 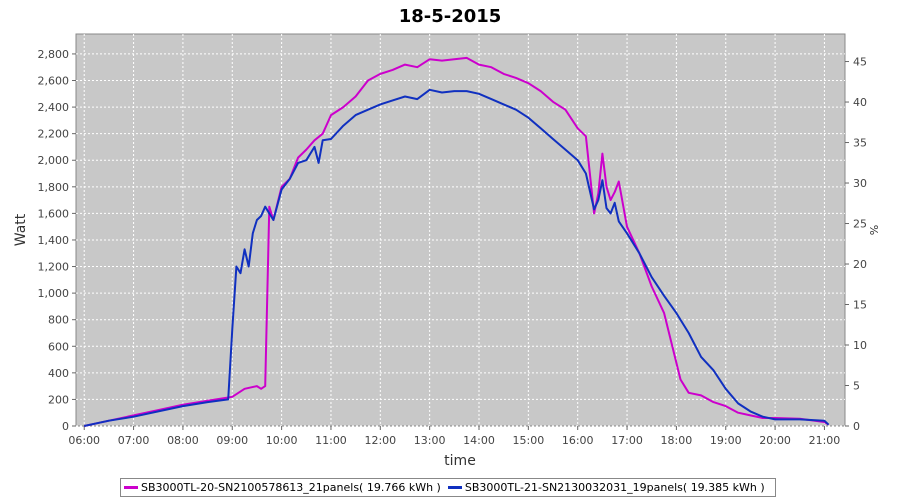 What do you see at coordinates (54, 213) in the screenshot?
I see `y-tick-label: 1,600` at bounding box center [54, 213].